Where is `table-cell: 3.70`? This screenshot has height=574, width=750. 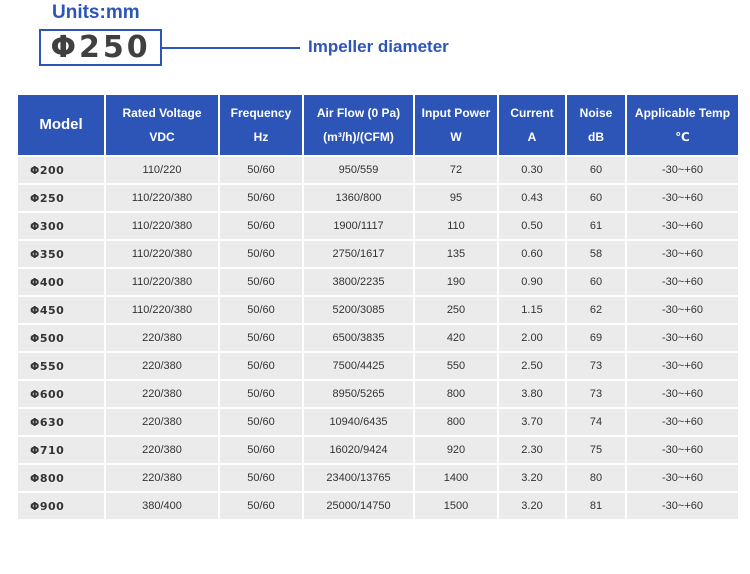
table-cell: 3.70 is located at coordinates (532, 422).